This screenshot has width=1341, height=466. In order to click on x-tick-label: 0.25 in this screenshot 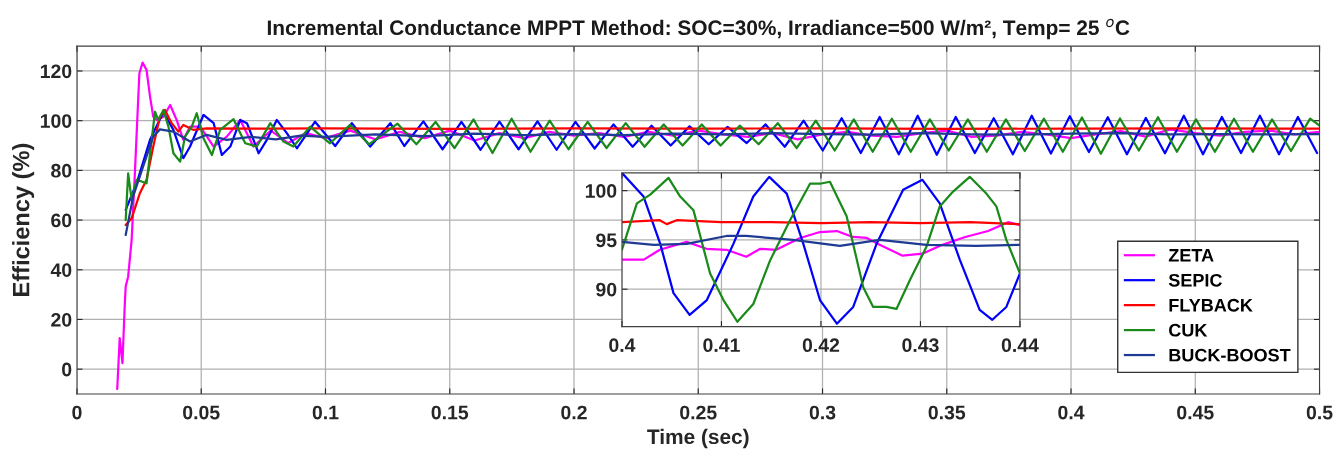, I will do `click(698, 412)`.